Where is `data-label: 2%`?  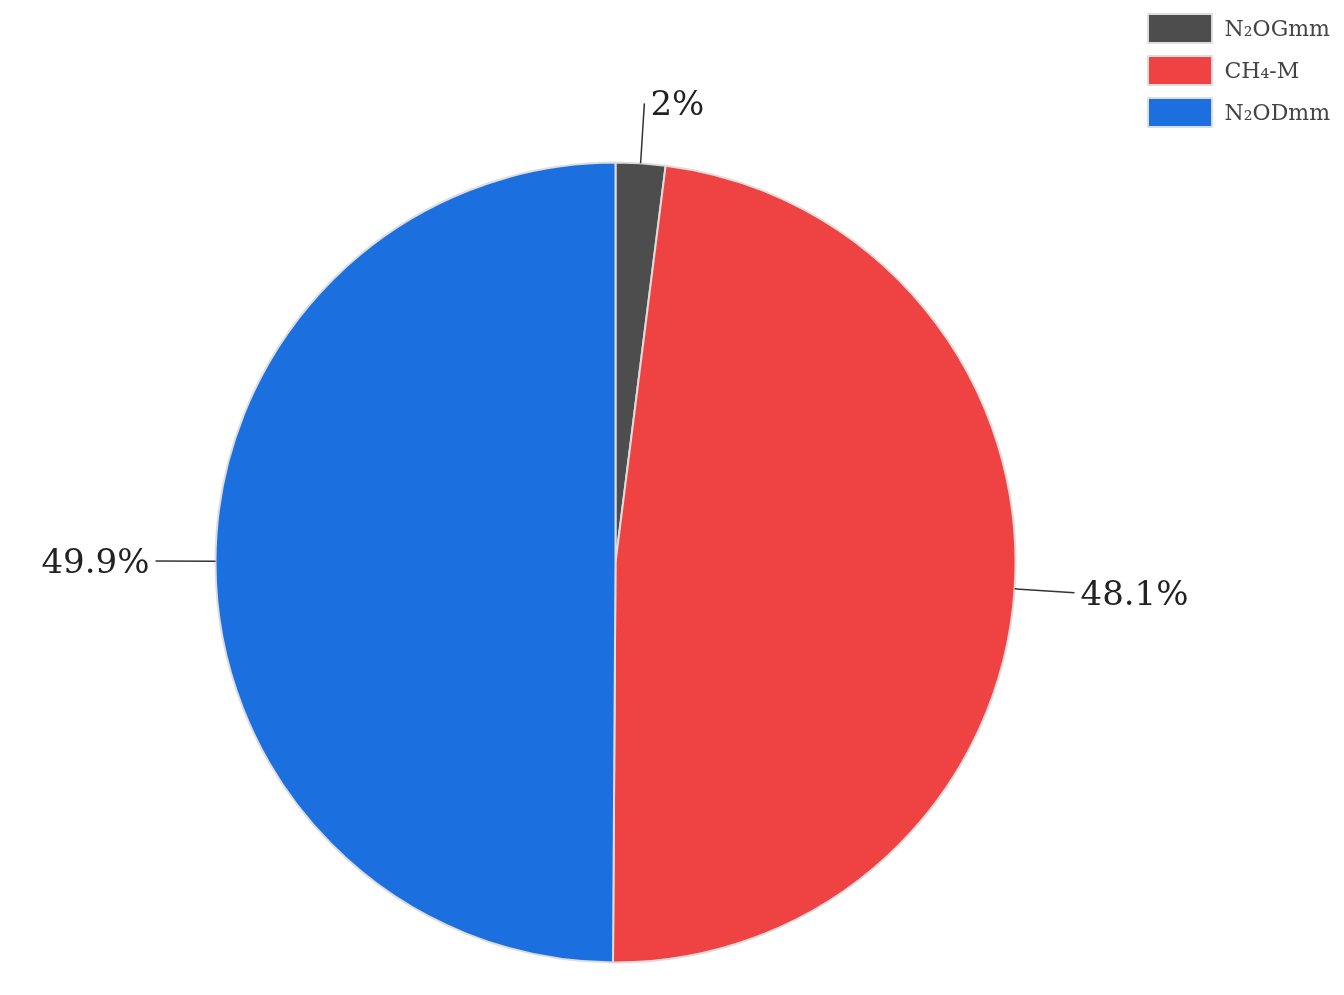
data-label: 2% is located at coordinates (677, 103).